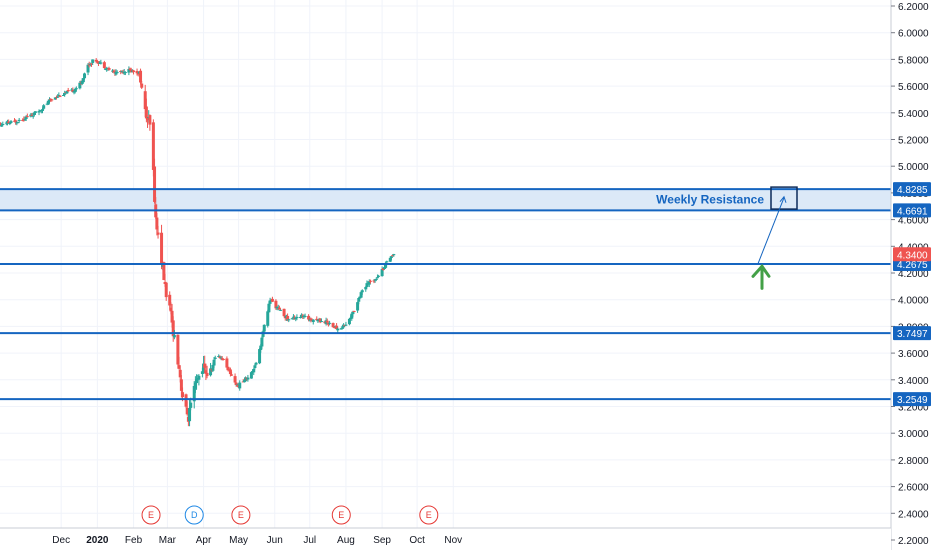 This screenshot has height=550, width=932. I want to click on current-price-tag, so click(912, 254).